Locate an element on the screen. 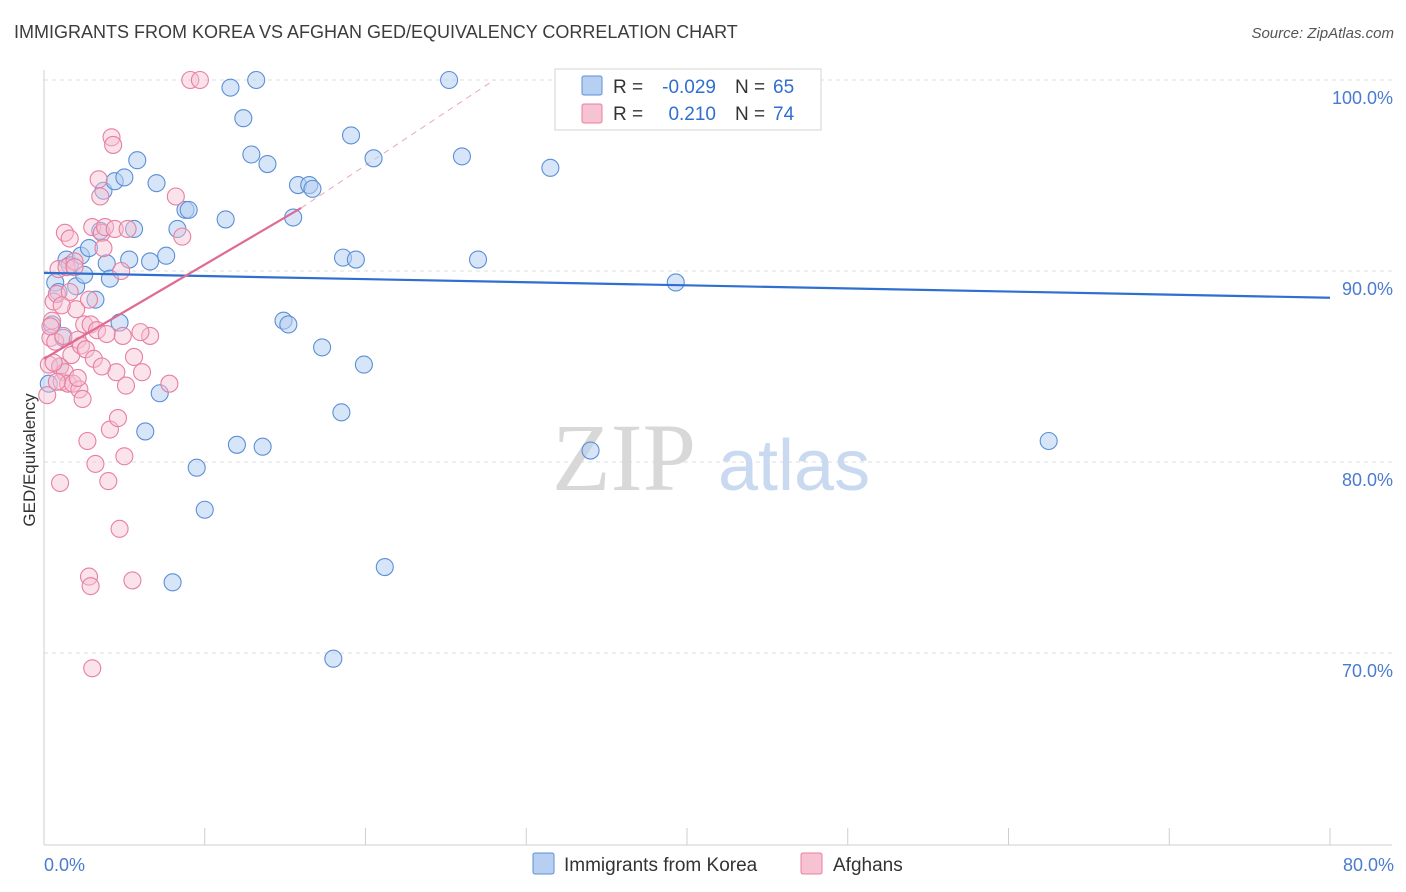  y-tick-label: 70.0% is located at coordinates (1367, 671).